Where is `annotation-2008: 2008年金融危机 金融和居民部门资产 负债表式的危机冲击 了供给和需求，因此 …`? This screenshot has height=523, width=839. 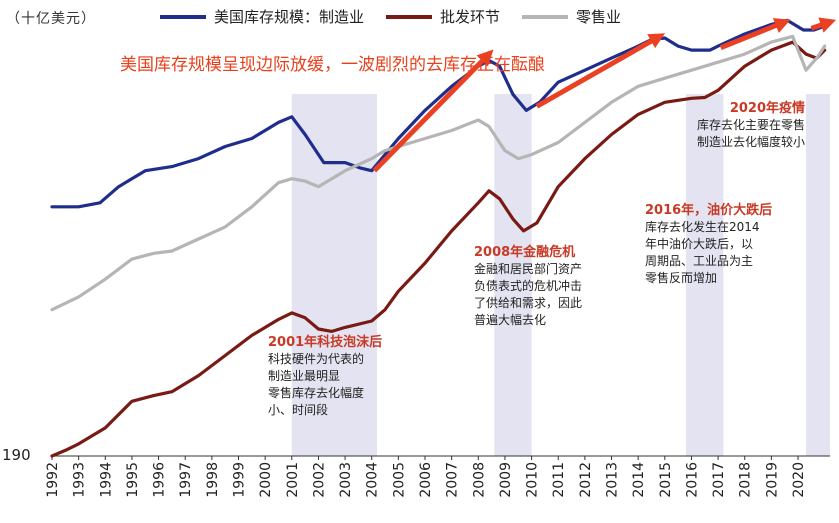 annotation-2008: 2008年金融危机 金融和居民部门资产 负债表式的危机冲击 了供给和需求，因此 … is located at coordinates (528, 286).